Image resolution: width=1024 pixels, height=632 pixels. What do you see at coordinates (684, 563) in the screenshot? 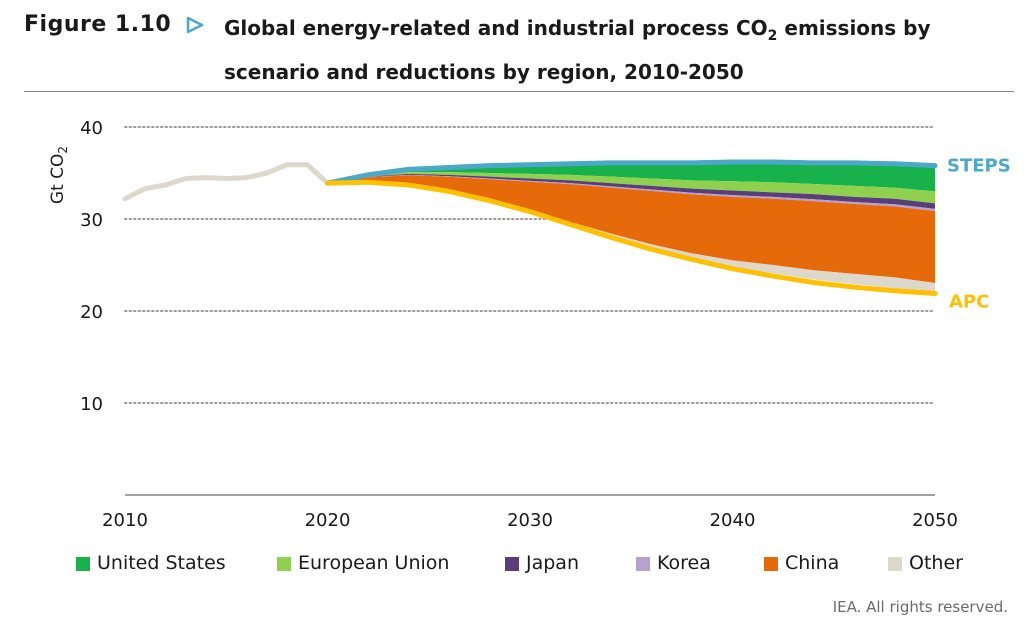
I see `legend-label-korea: Korea` at bounding box center [684, 563].